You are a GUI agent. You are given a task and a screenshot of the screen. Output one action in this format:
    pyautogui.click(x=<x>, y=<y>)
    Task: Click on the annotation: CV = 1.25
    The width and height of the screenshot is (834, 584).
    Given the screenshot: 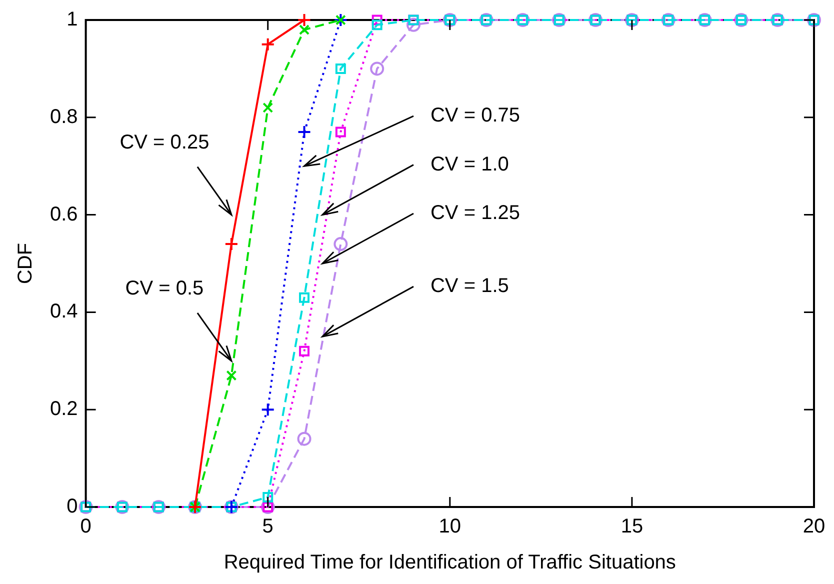 What is the action you would take?
    pyautogui.click(x=475, y=213)
    